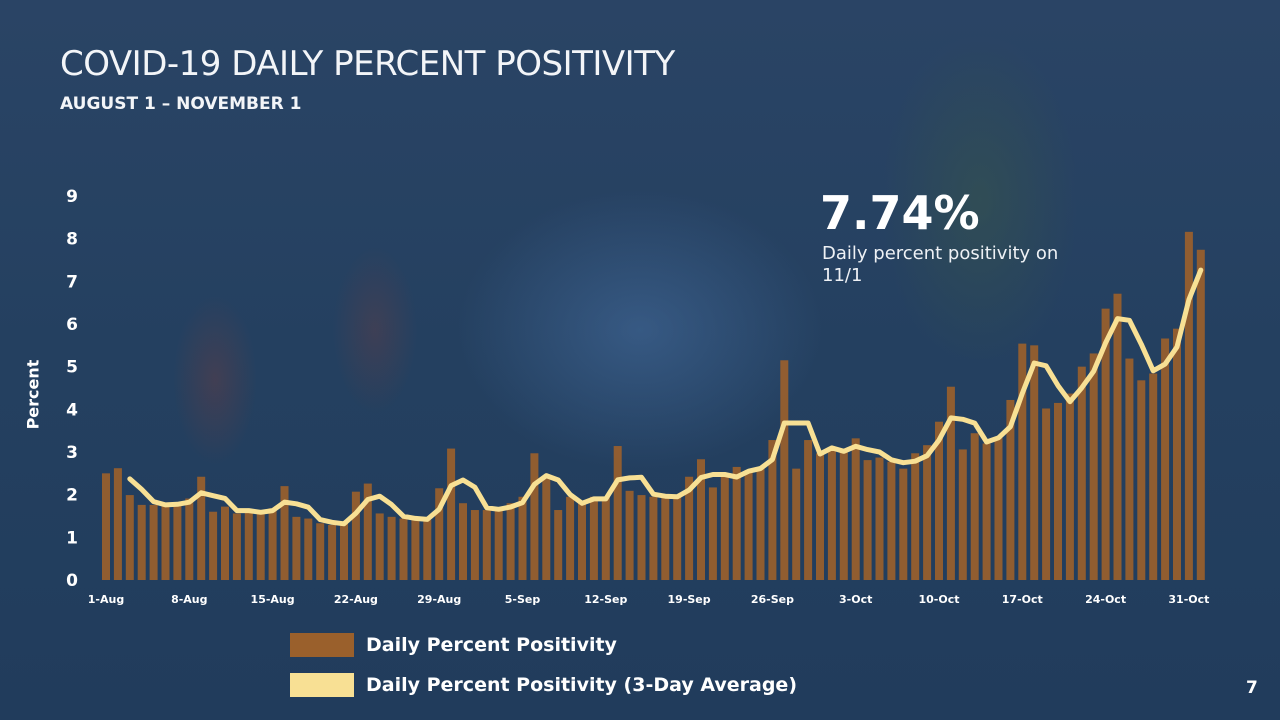 The image size is (1280, 720). I want to click on legend-item-daily: Daily Percent Positivity, so click(453, 645).